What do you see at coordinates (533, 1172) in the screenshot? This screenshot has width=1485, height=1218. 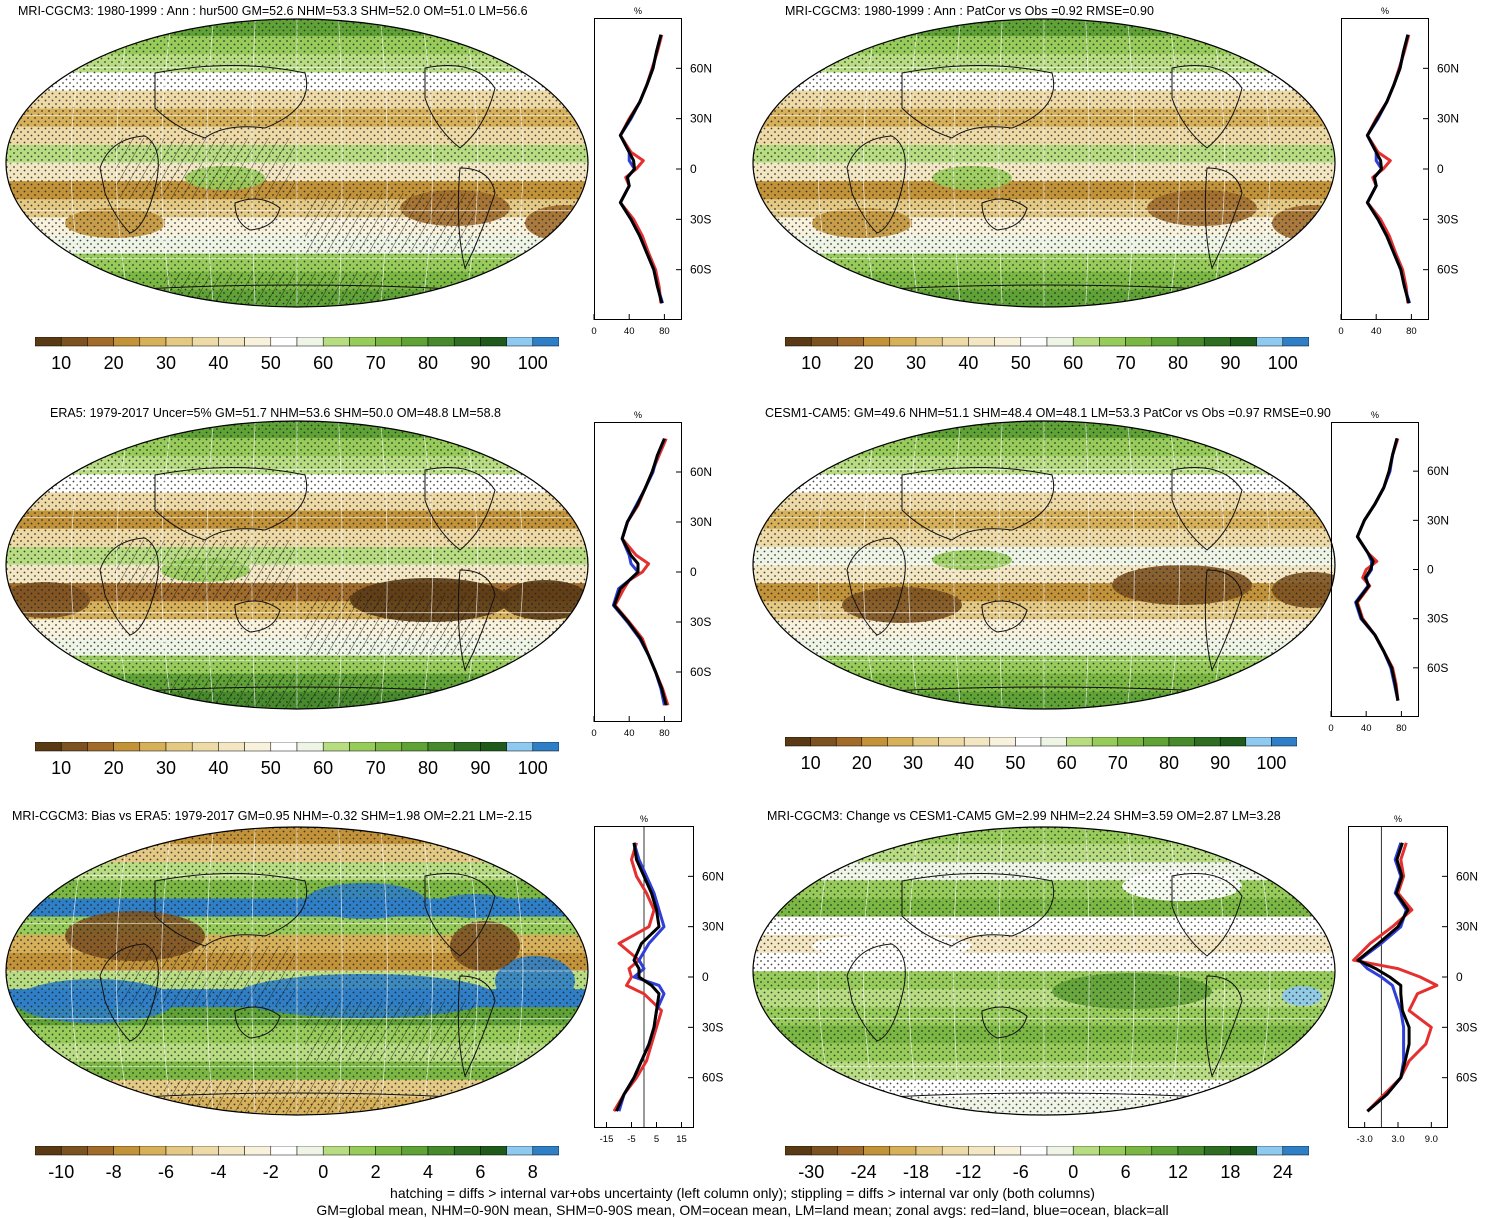 I see `colorbar-tick-label: 8` at bounding box center [533, 1172].